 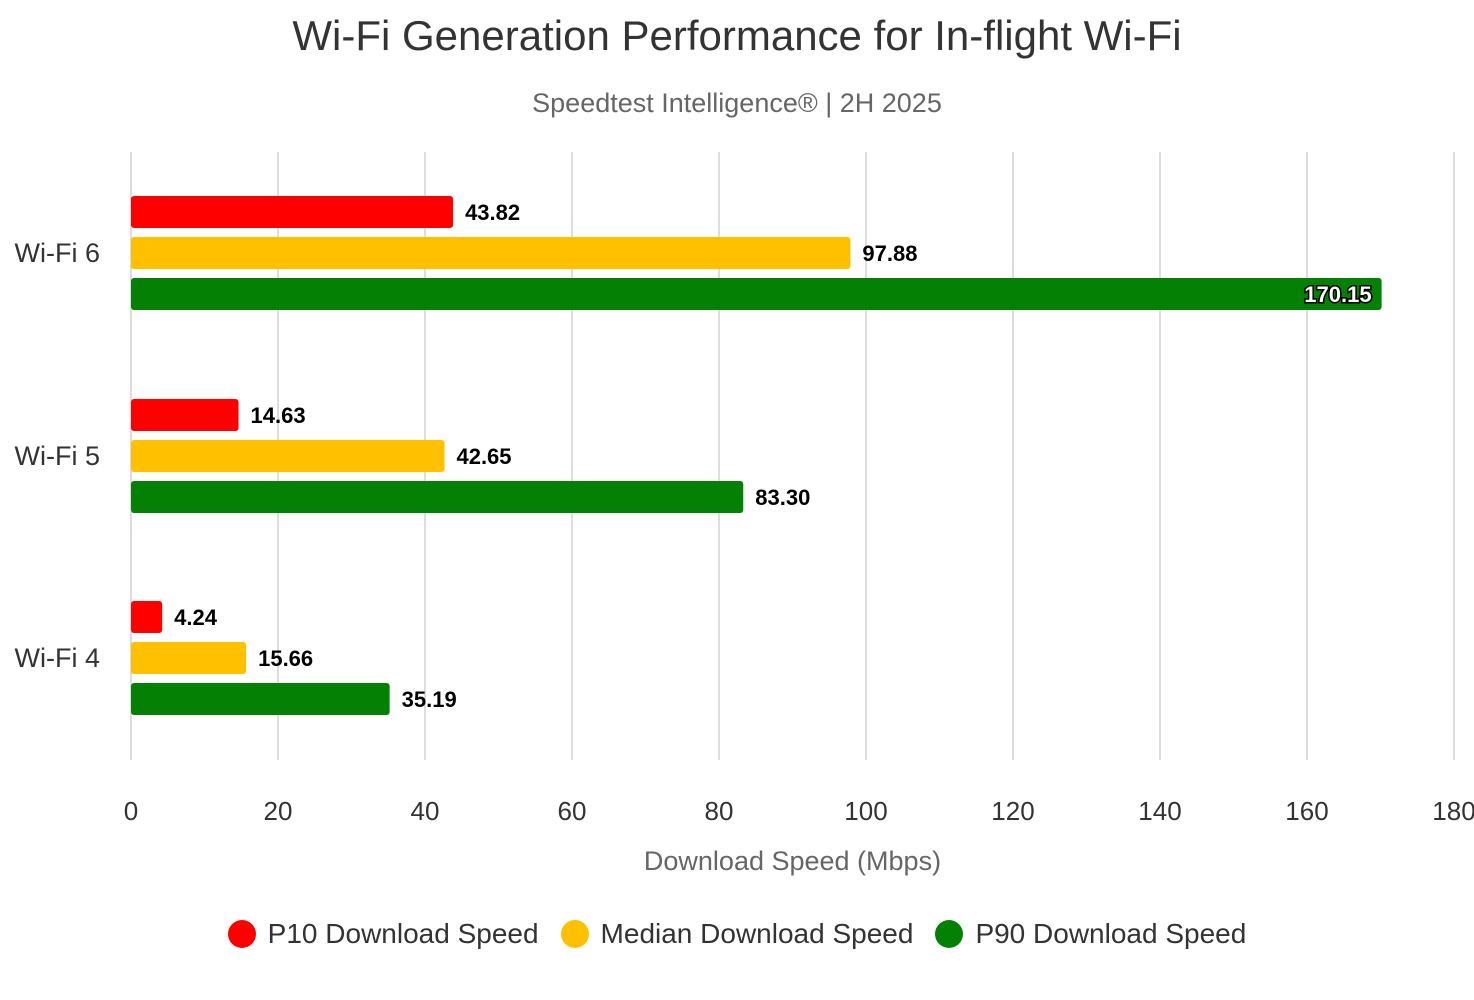 What do you see at coordinates (147, 617) in the screenshot?
I see `bar-s0-c2` at bounding box center [147, 617].